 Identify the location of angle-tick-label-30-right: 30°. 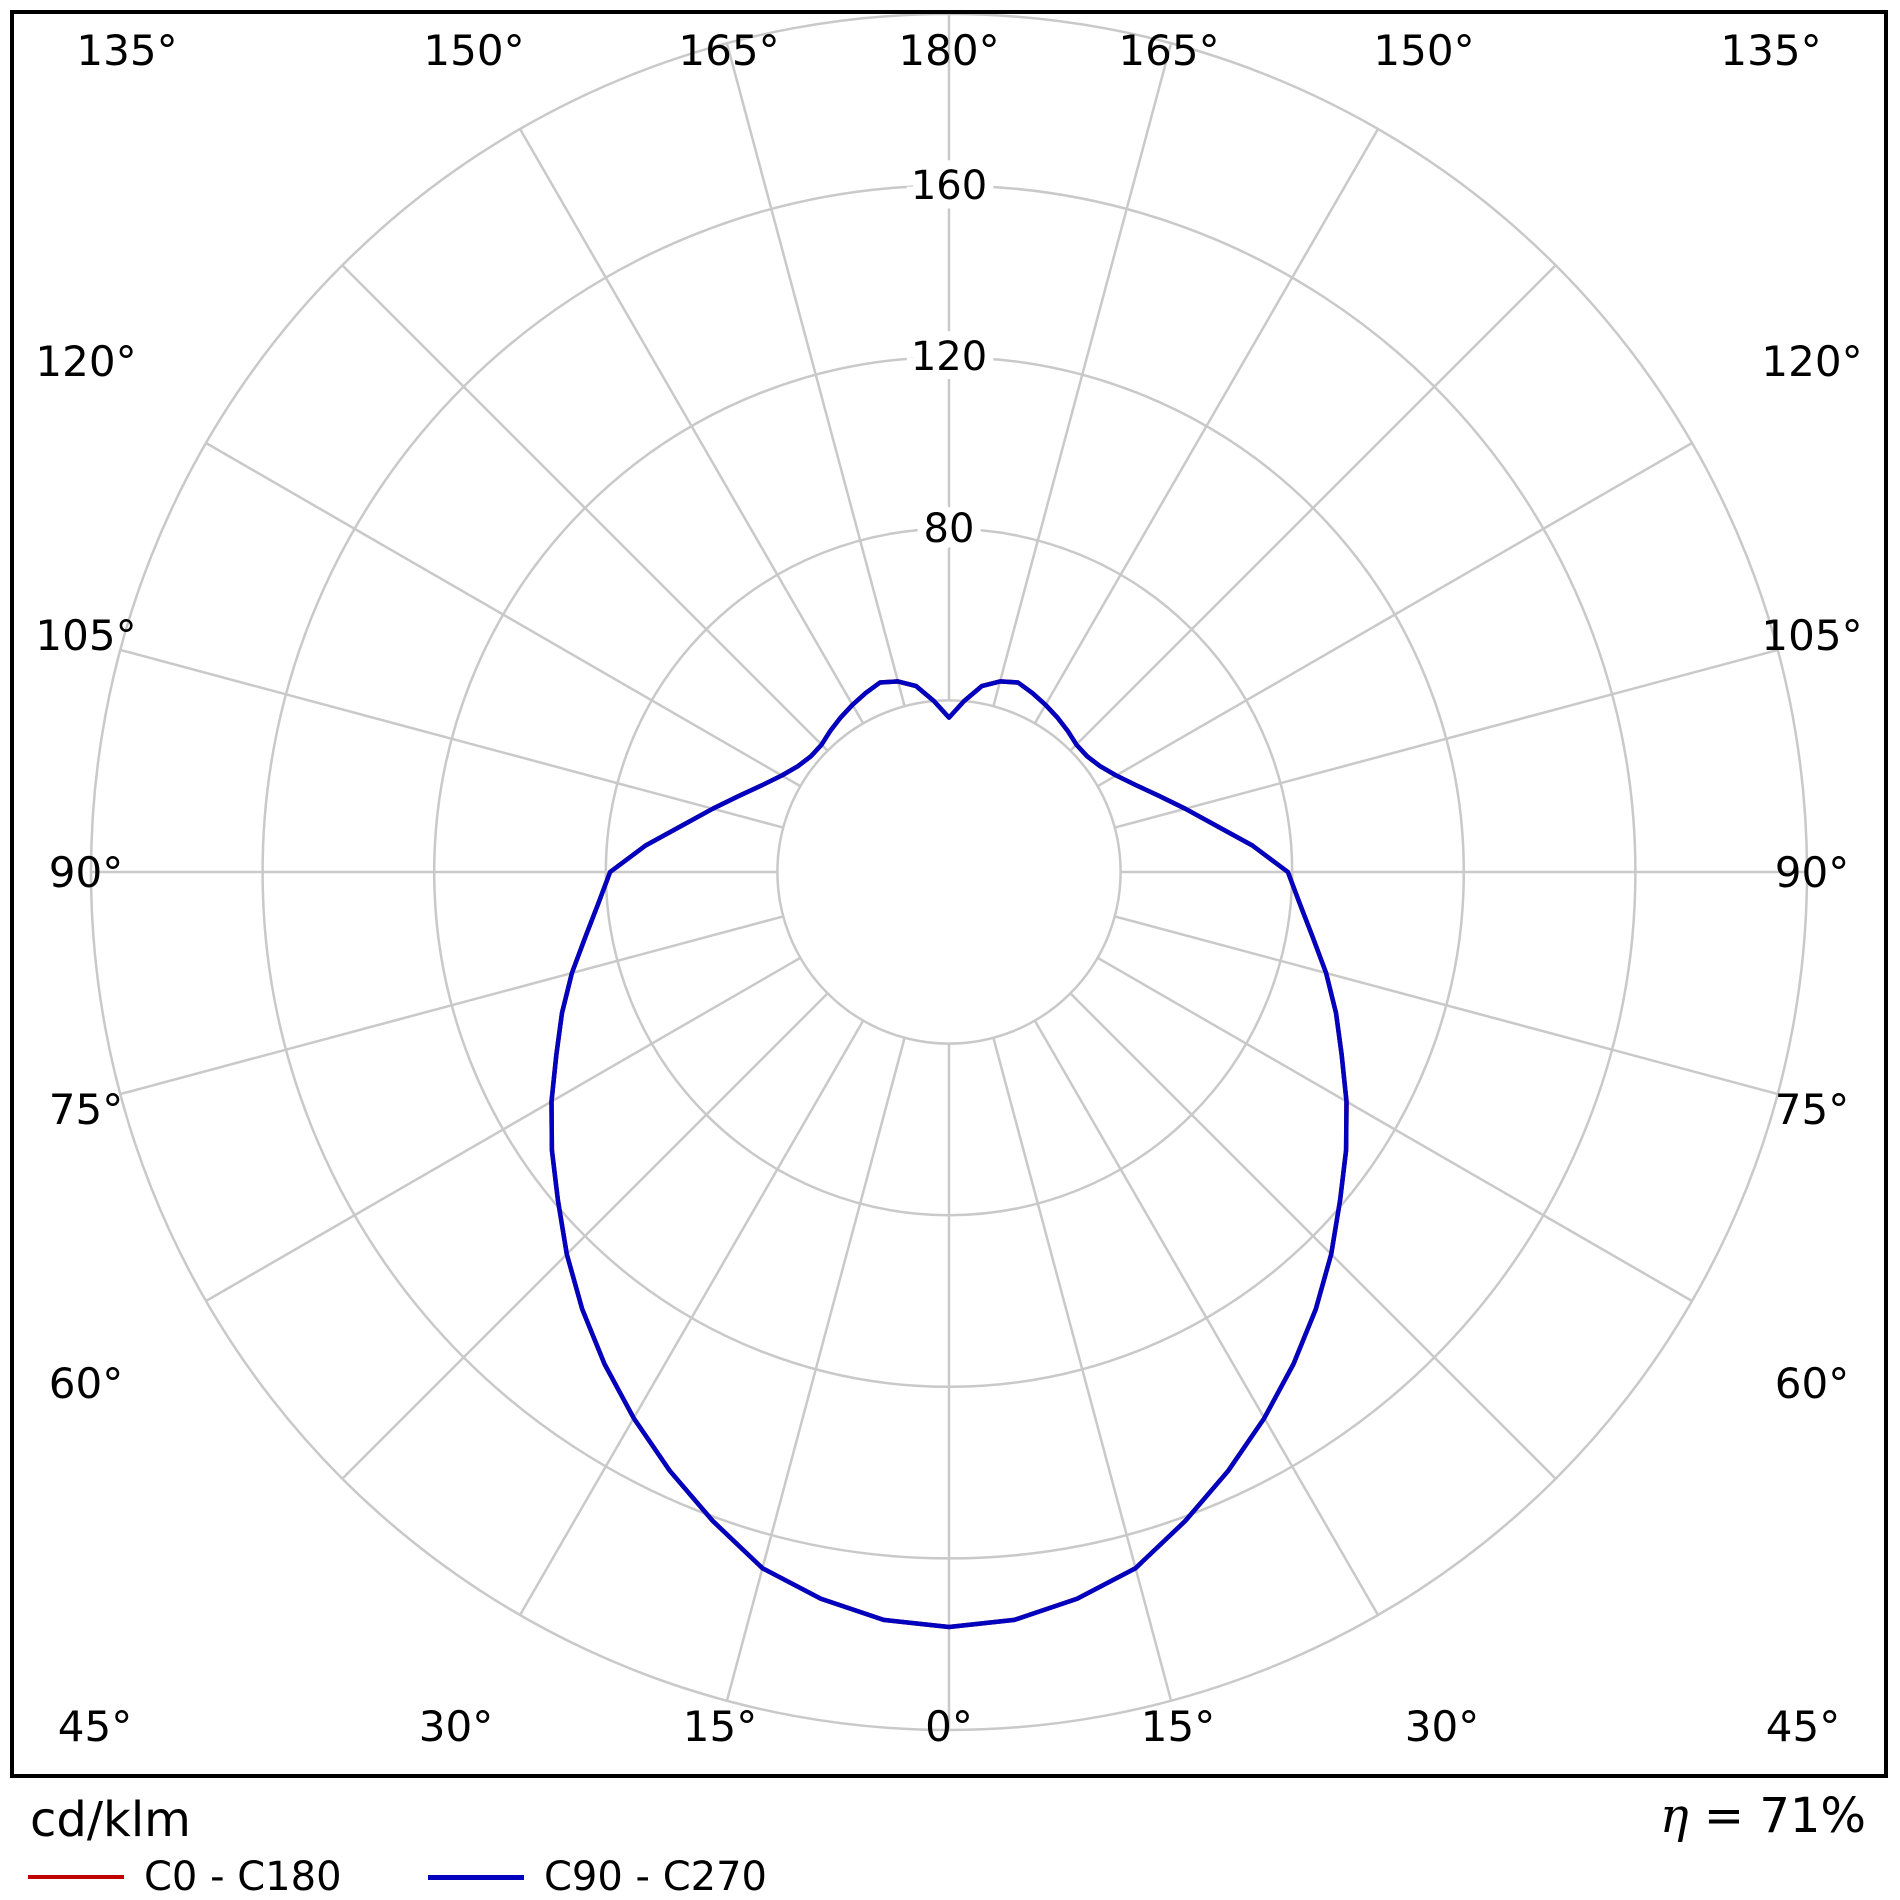
(1442, 1726).